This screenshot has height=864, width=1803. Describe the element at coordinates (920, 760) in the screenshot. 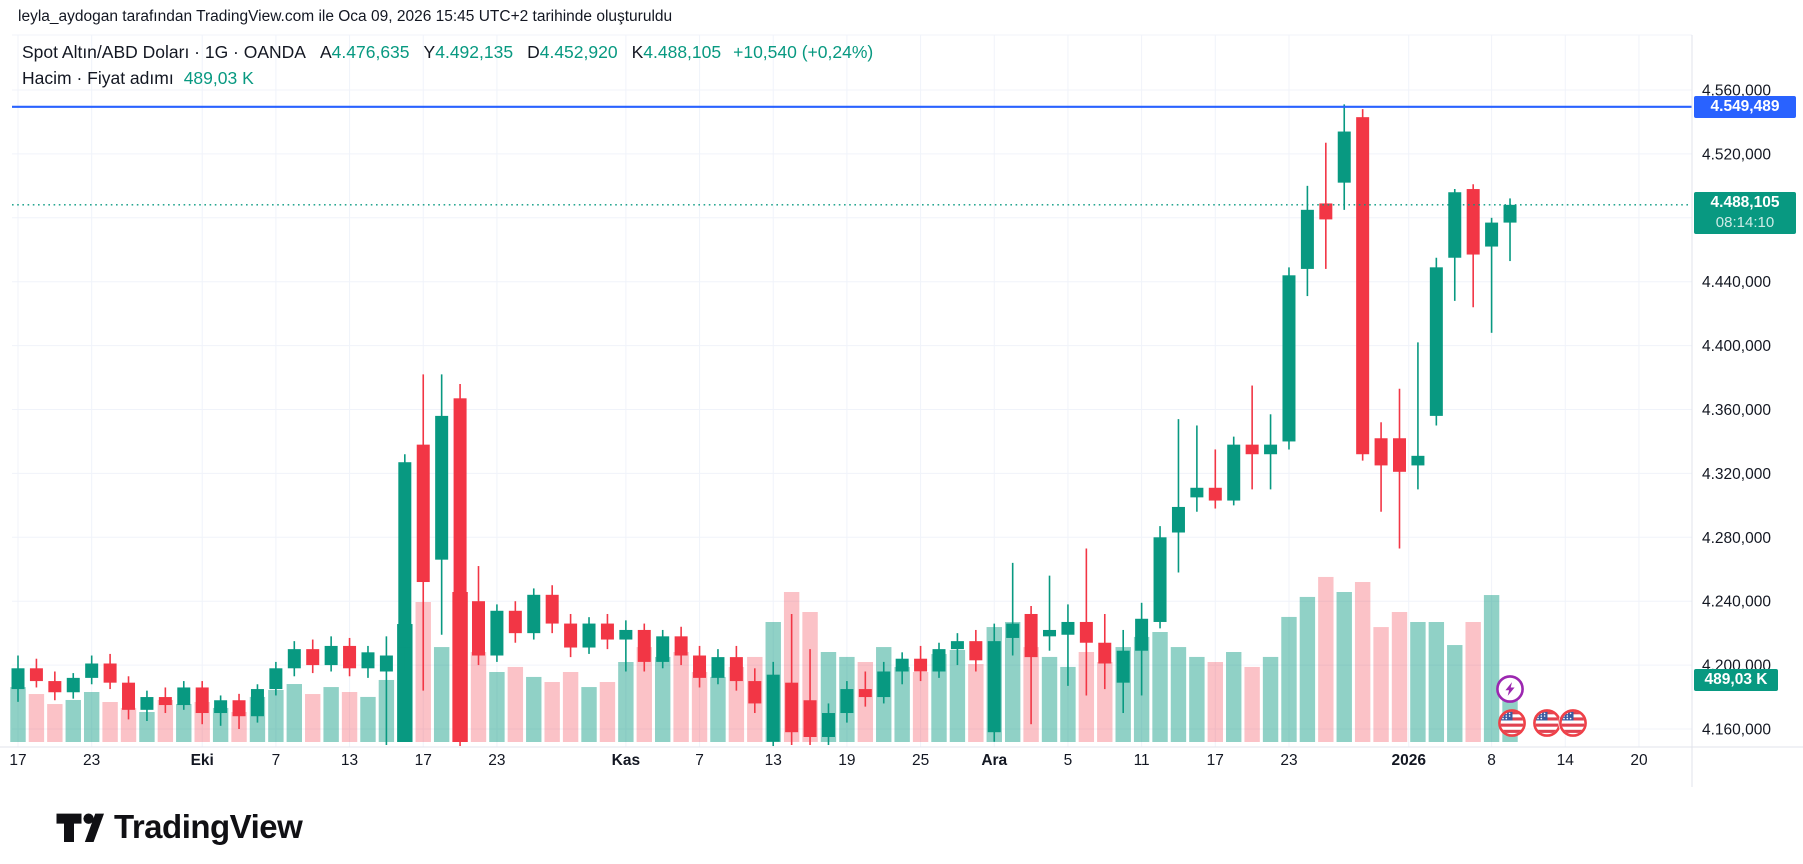

I see `time-axis-label: 25` at that location.